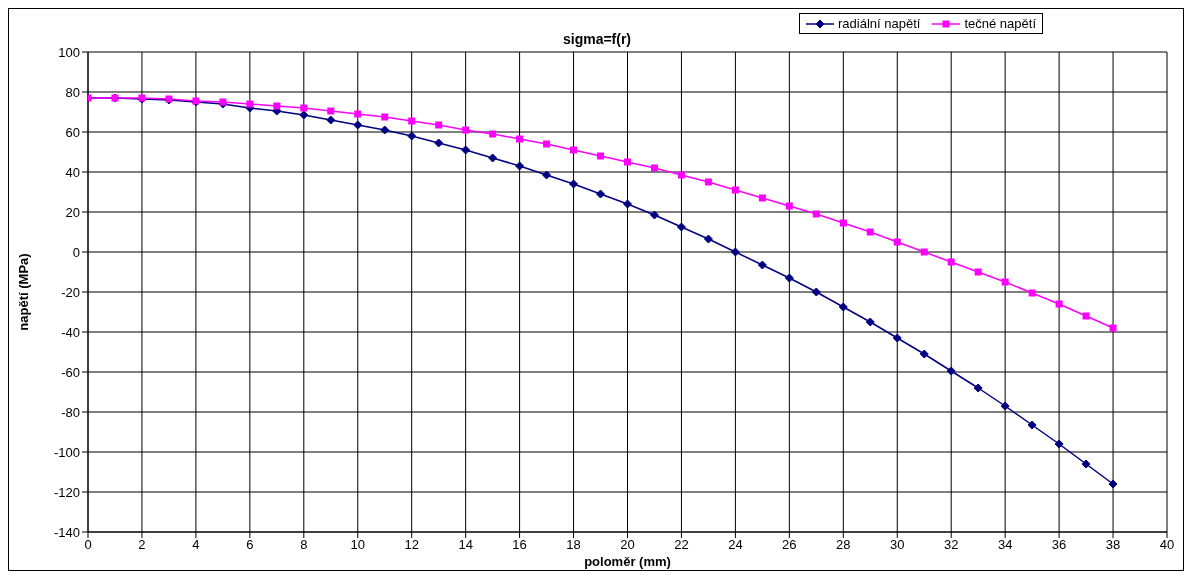 The height and width of the screenshot is (579, 1192). Describe the element at coordinates (735, 545) in the screenshot. I see `x-tick-label: 24` at that location.